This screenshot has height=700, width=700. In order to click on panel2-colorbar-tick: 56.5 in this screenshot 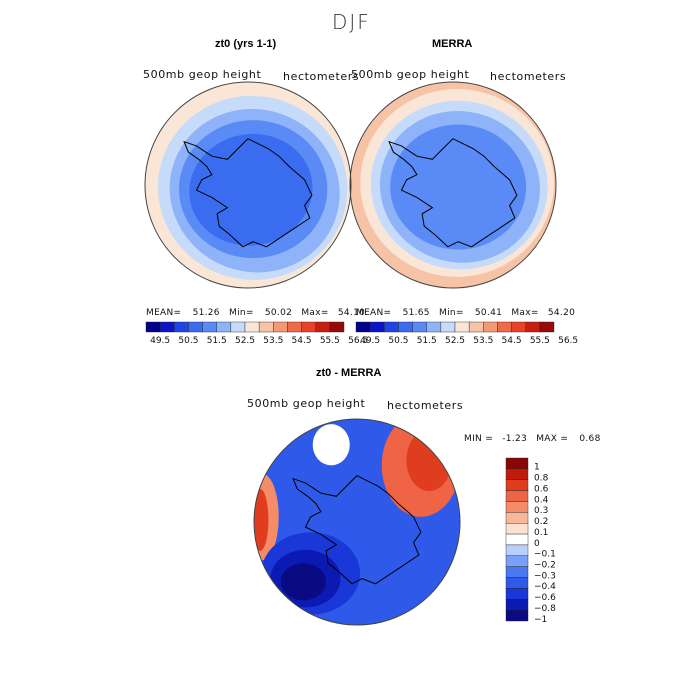, I will do `click(568, 341)`.